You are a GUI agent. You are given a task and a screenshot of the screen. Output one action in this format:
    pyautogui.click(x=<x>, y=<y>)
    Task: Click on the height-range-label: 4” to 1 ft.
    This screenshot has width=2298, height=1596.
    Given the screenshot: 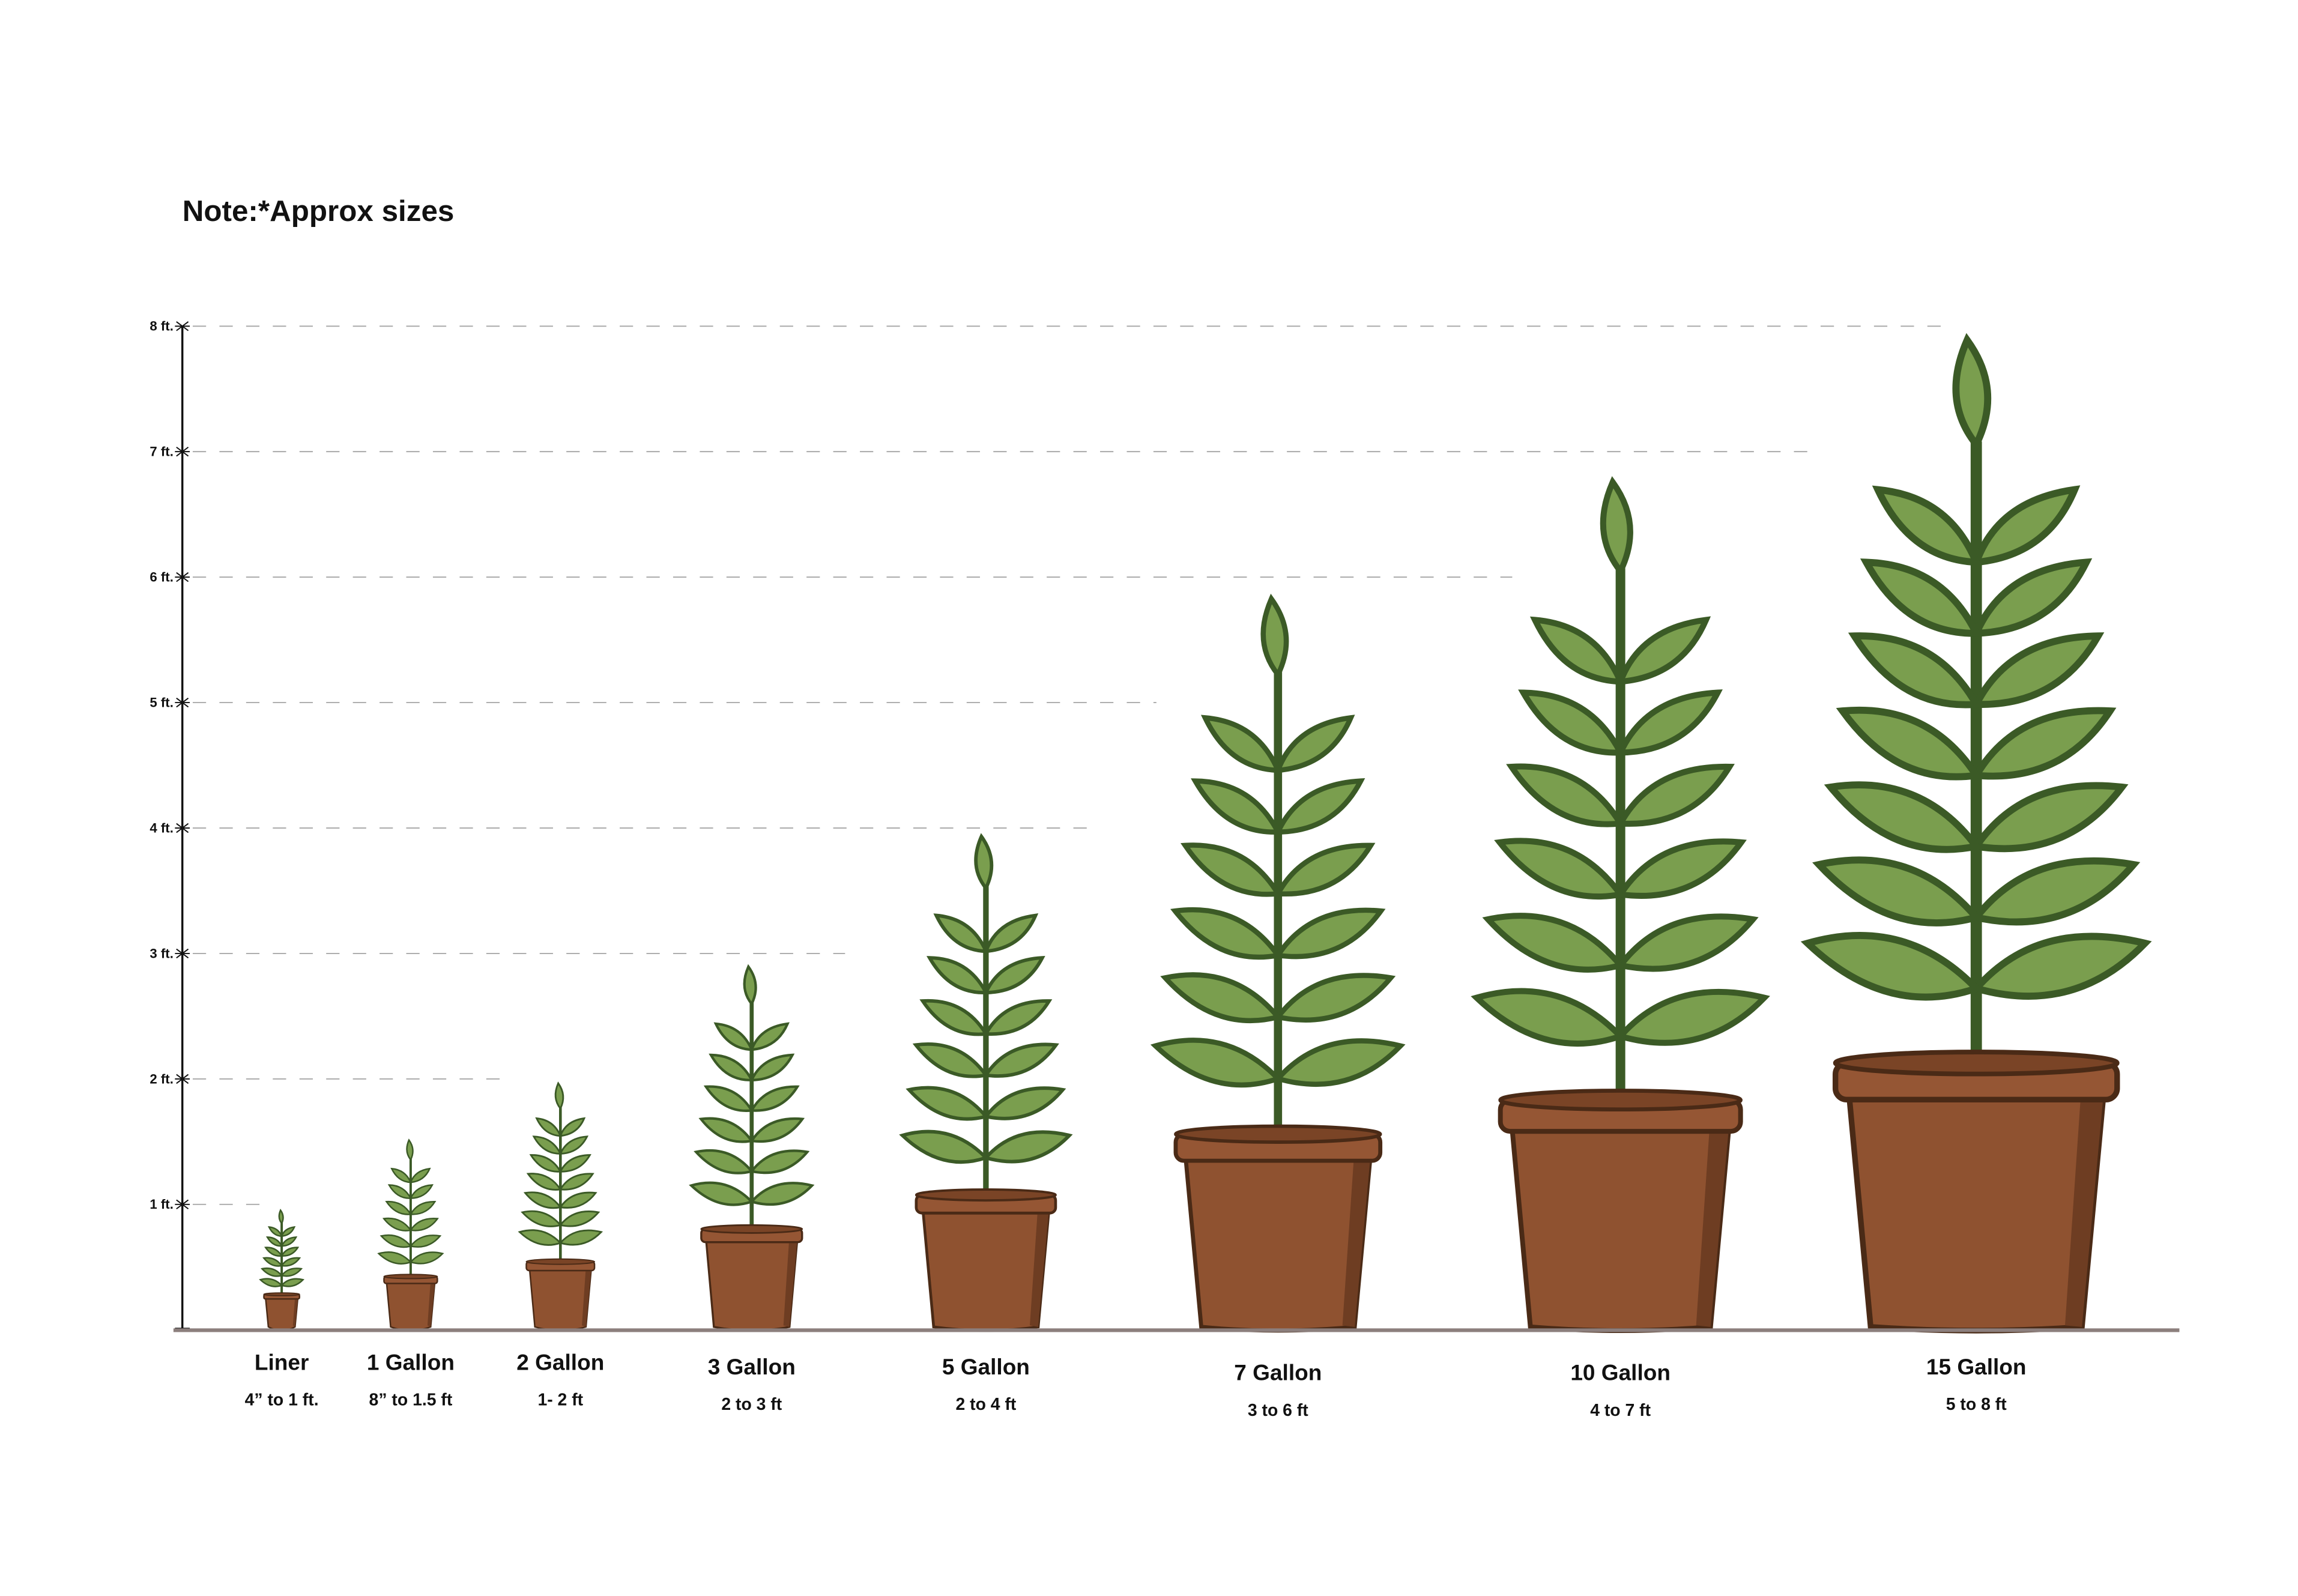 What is the action you would take?
    pyautogui.click(x=282, y=1400)
    